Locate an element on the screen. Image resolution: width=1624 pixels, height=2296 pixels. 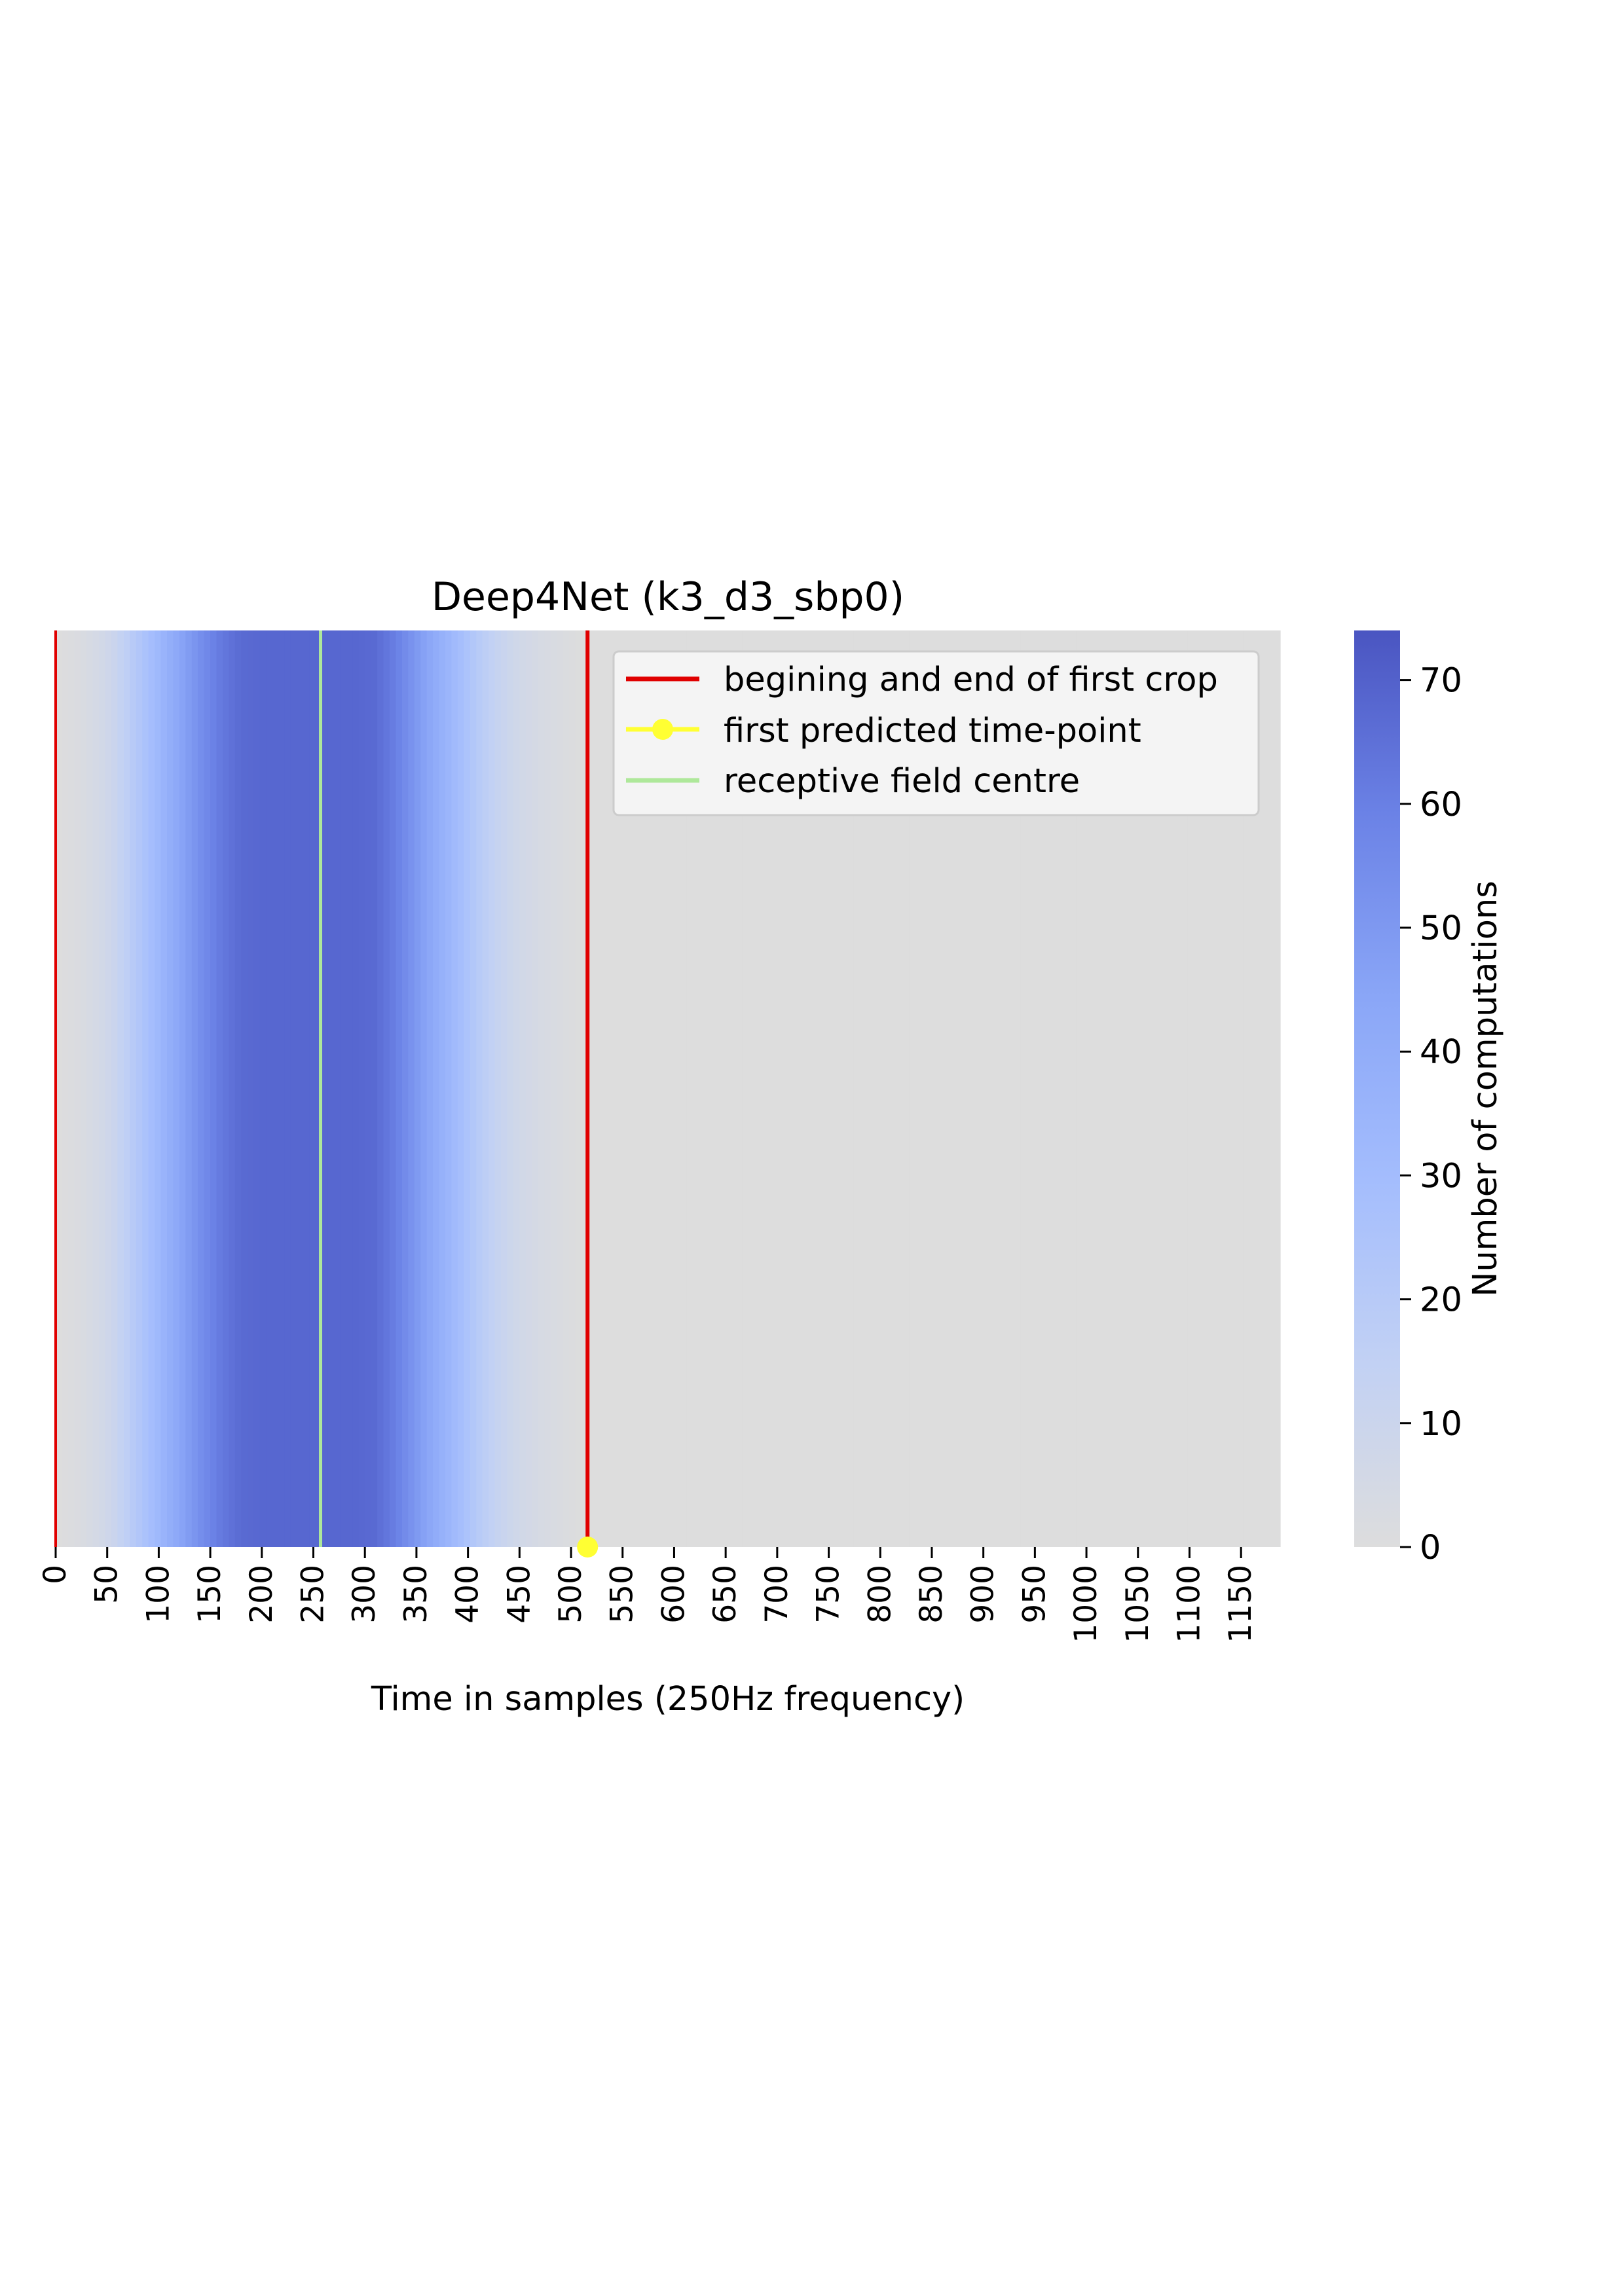
x-tick-label: 0 is located at coordinates (55, 1574).